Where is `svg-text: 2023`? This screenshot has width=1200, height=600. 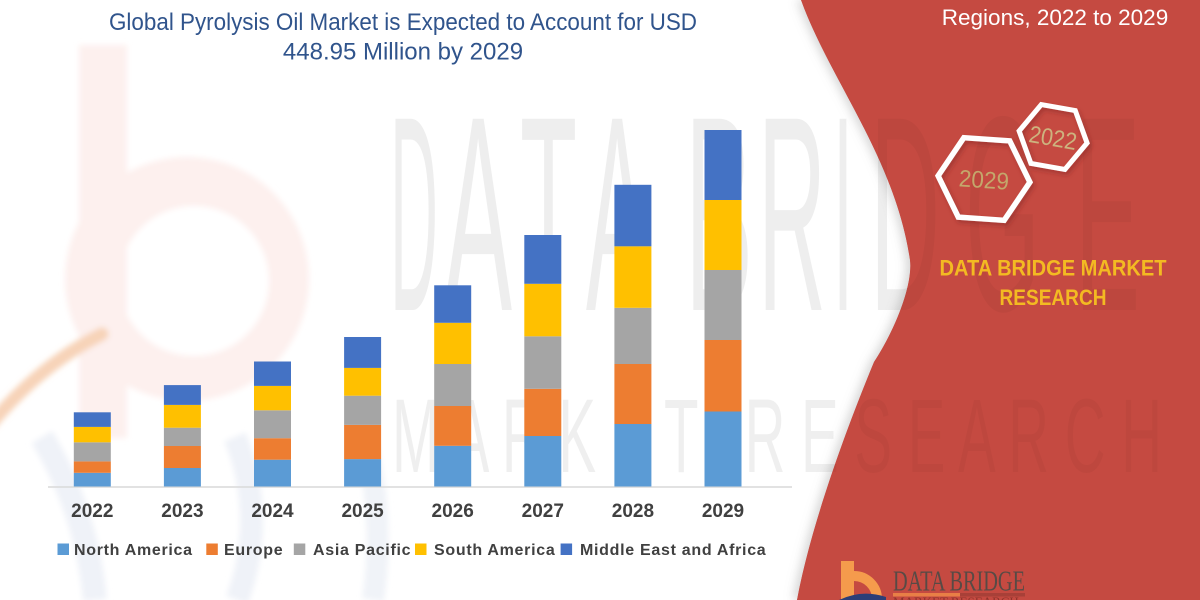 svg-text: 2023 is located at coordinates (182, 511).